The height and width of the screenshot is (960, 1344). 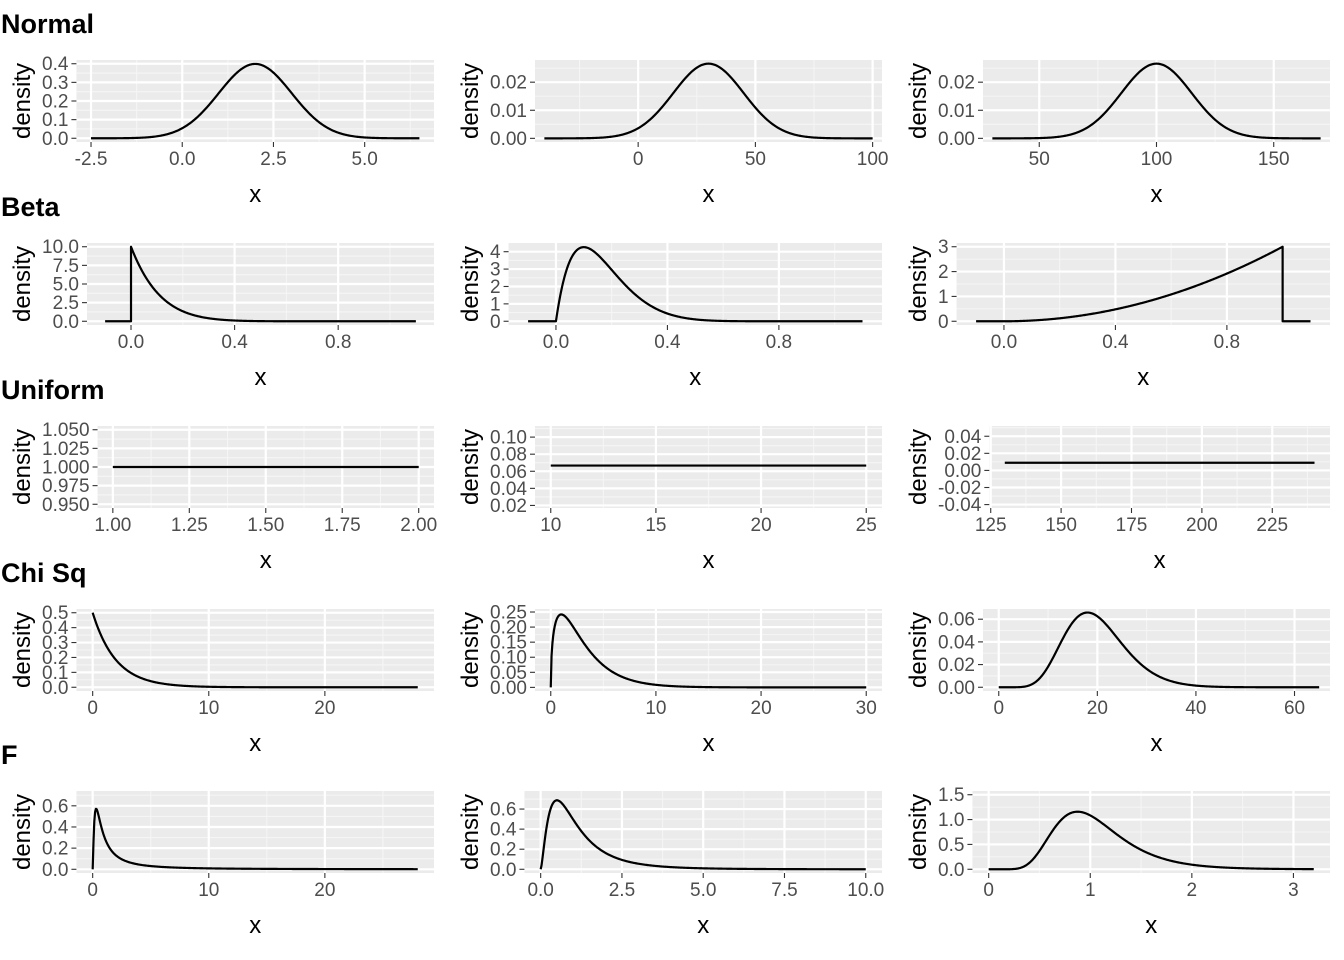 I want to click on x-tick-label: 7.5, so click(x=784, y=890).